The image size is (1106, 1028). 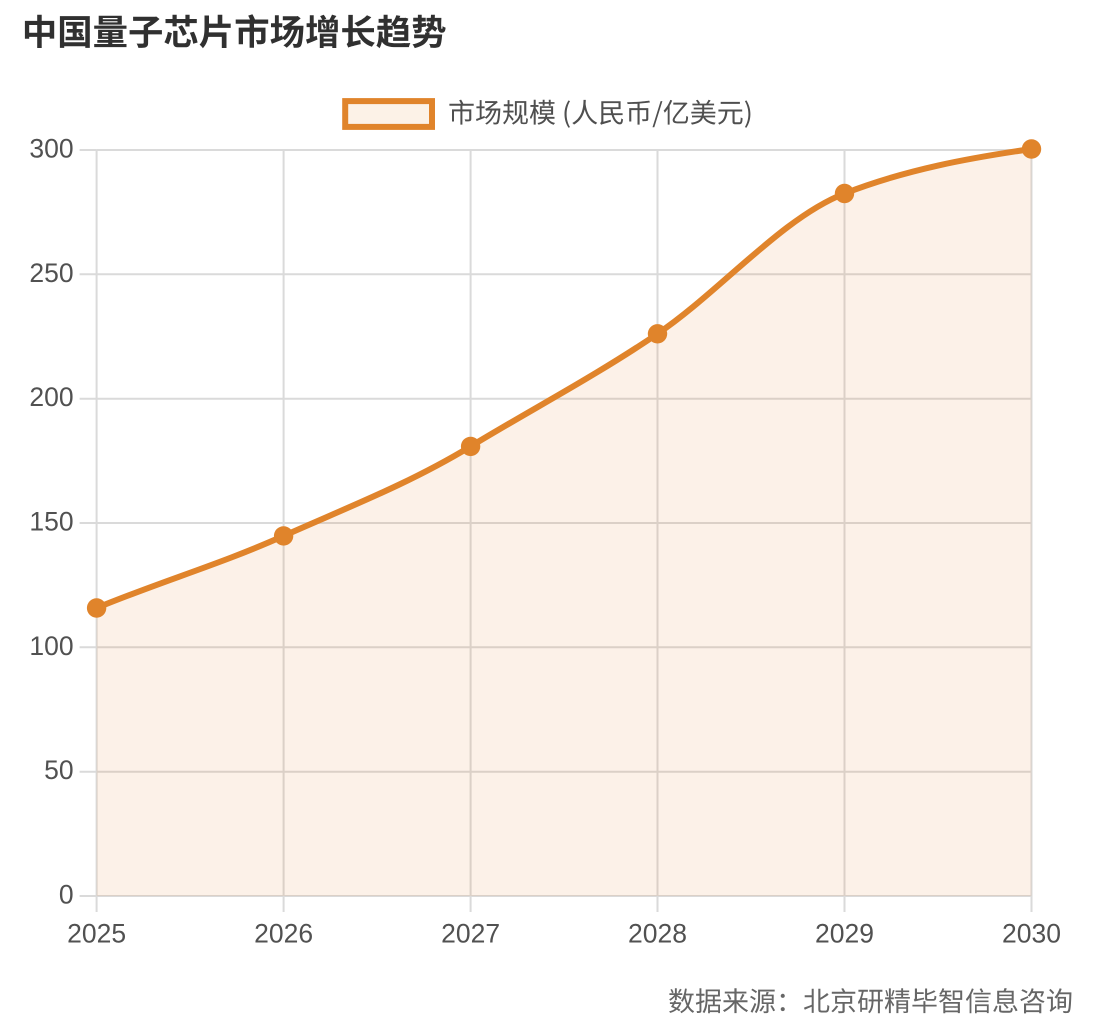 I want to click on svg-text: 0, so click(x=66, y=895).